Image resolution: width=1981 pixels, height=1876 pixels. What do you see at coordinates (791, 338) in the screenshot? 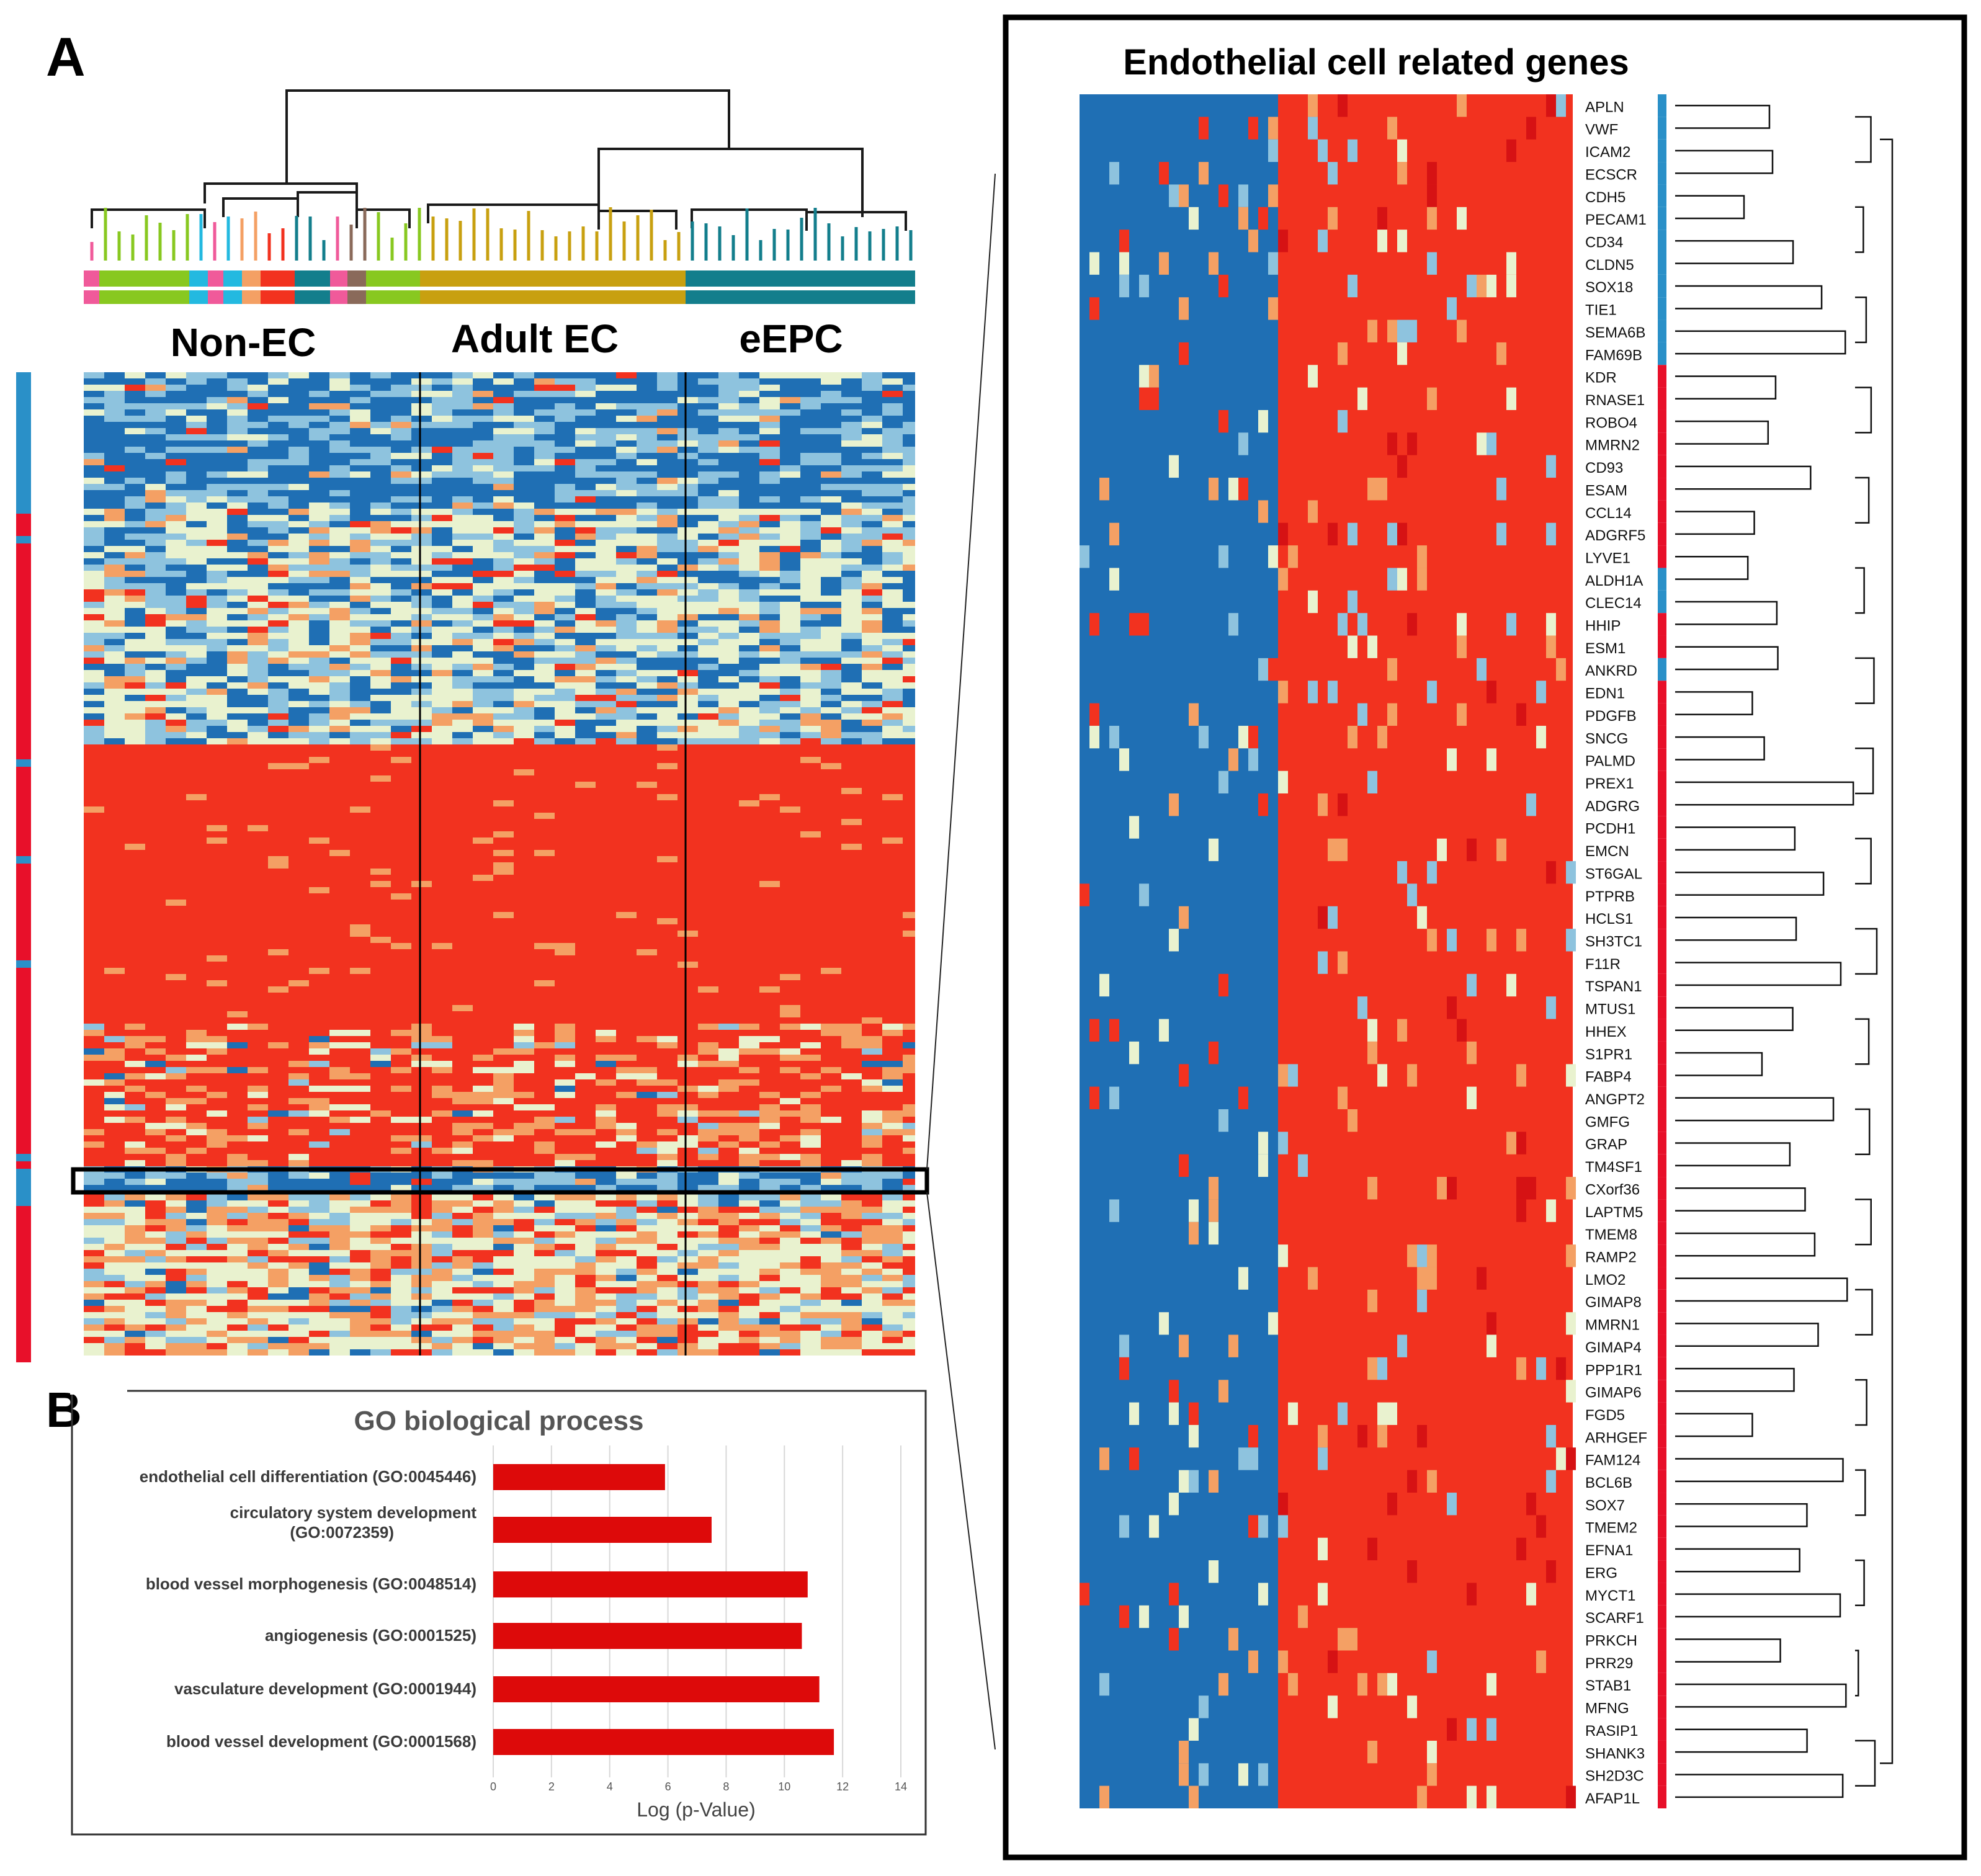
I see `group-label-eepc: eEPC` at bounding box center [791, 338].